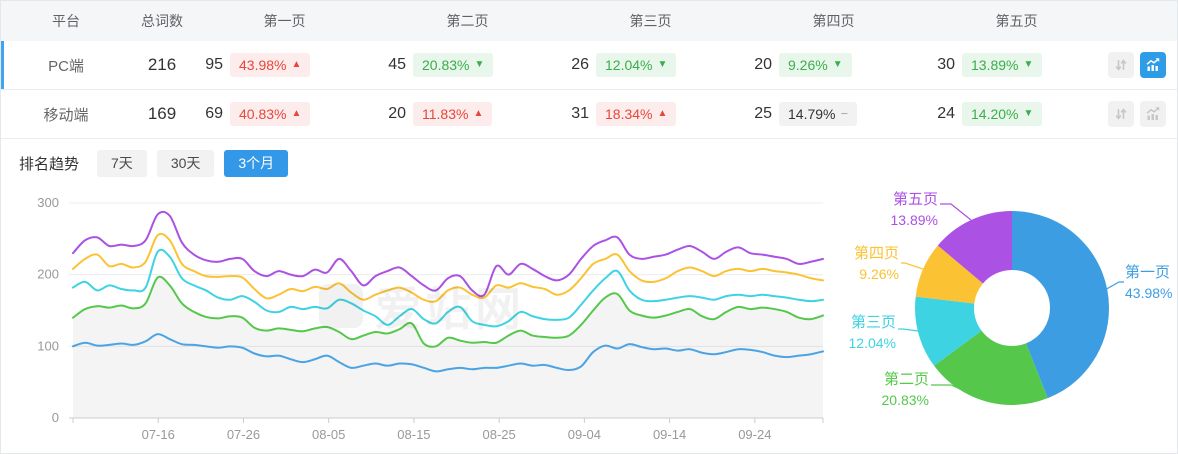 The width and height of the screenshot is (1178, 454). What do you see at coordinates (833, 21) in the screenshot?
I see `col-header-page4: 第四页` at bounding box center [833, 21].